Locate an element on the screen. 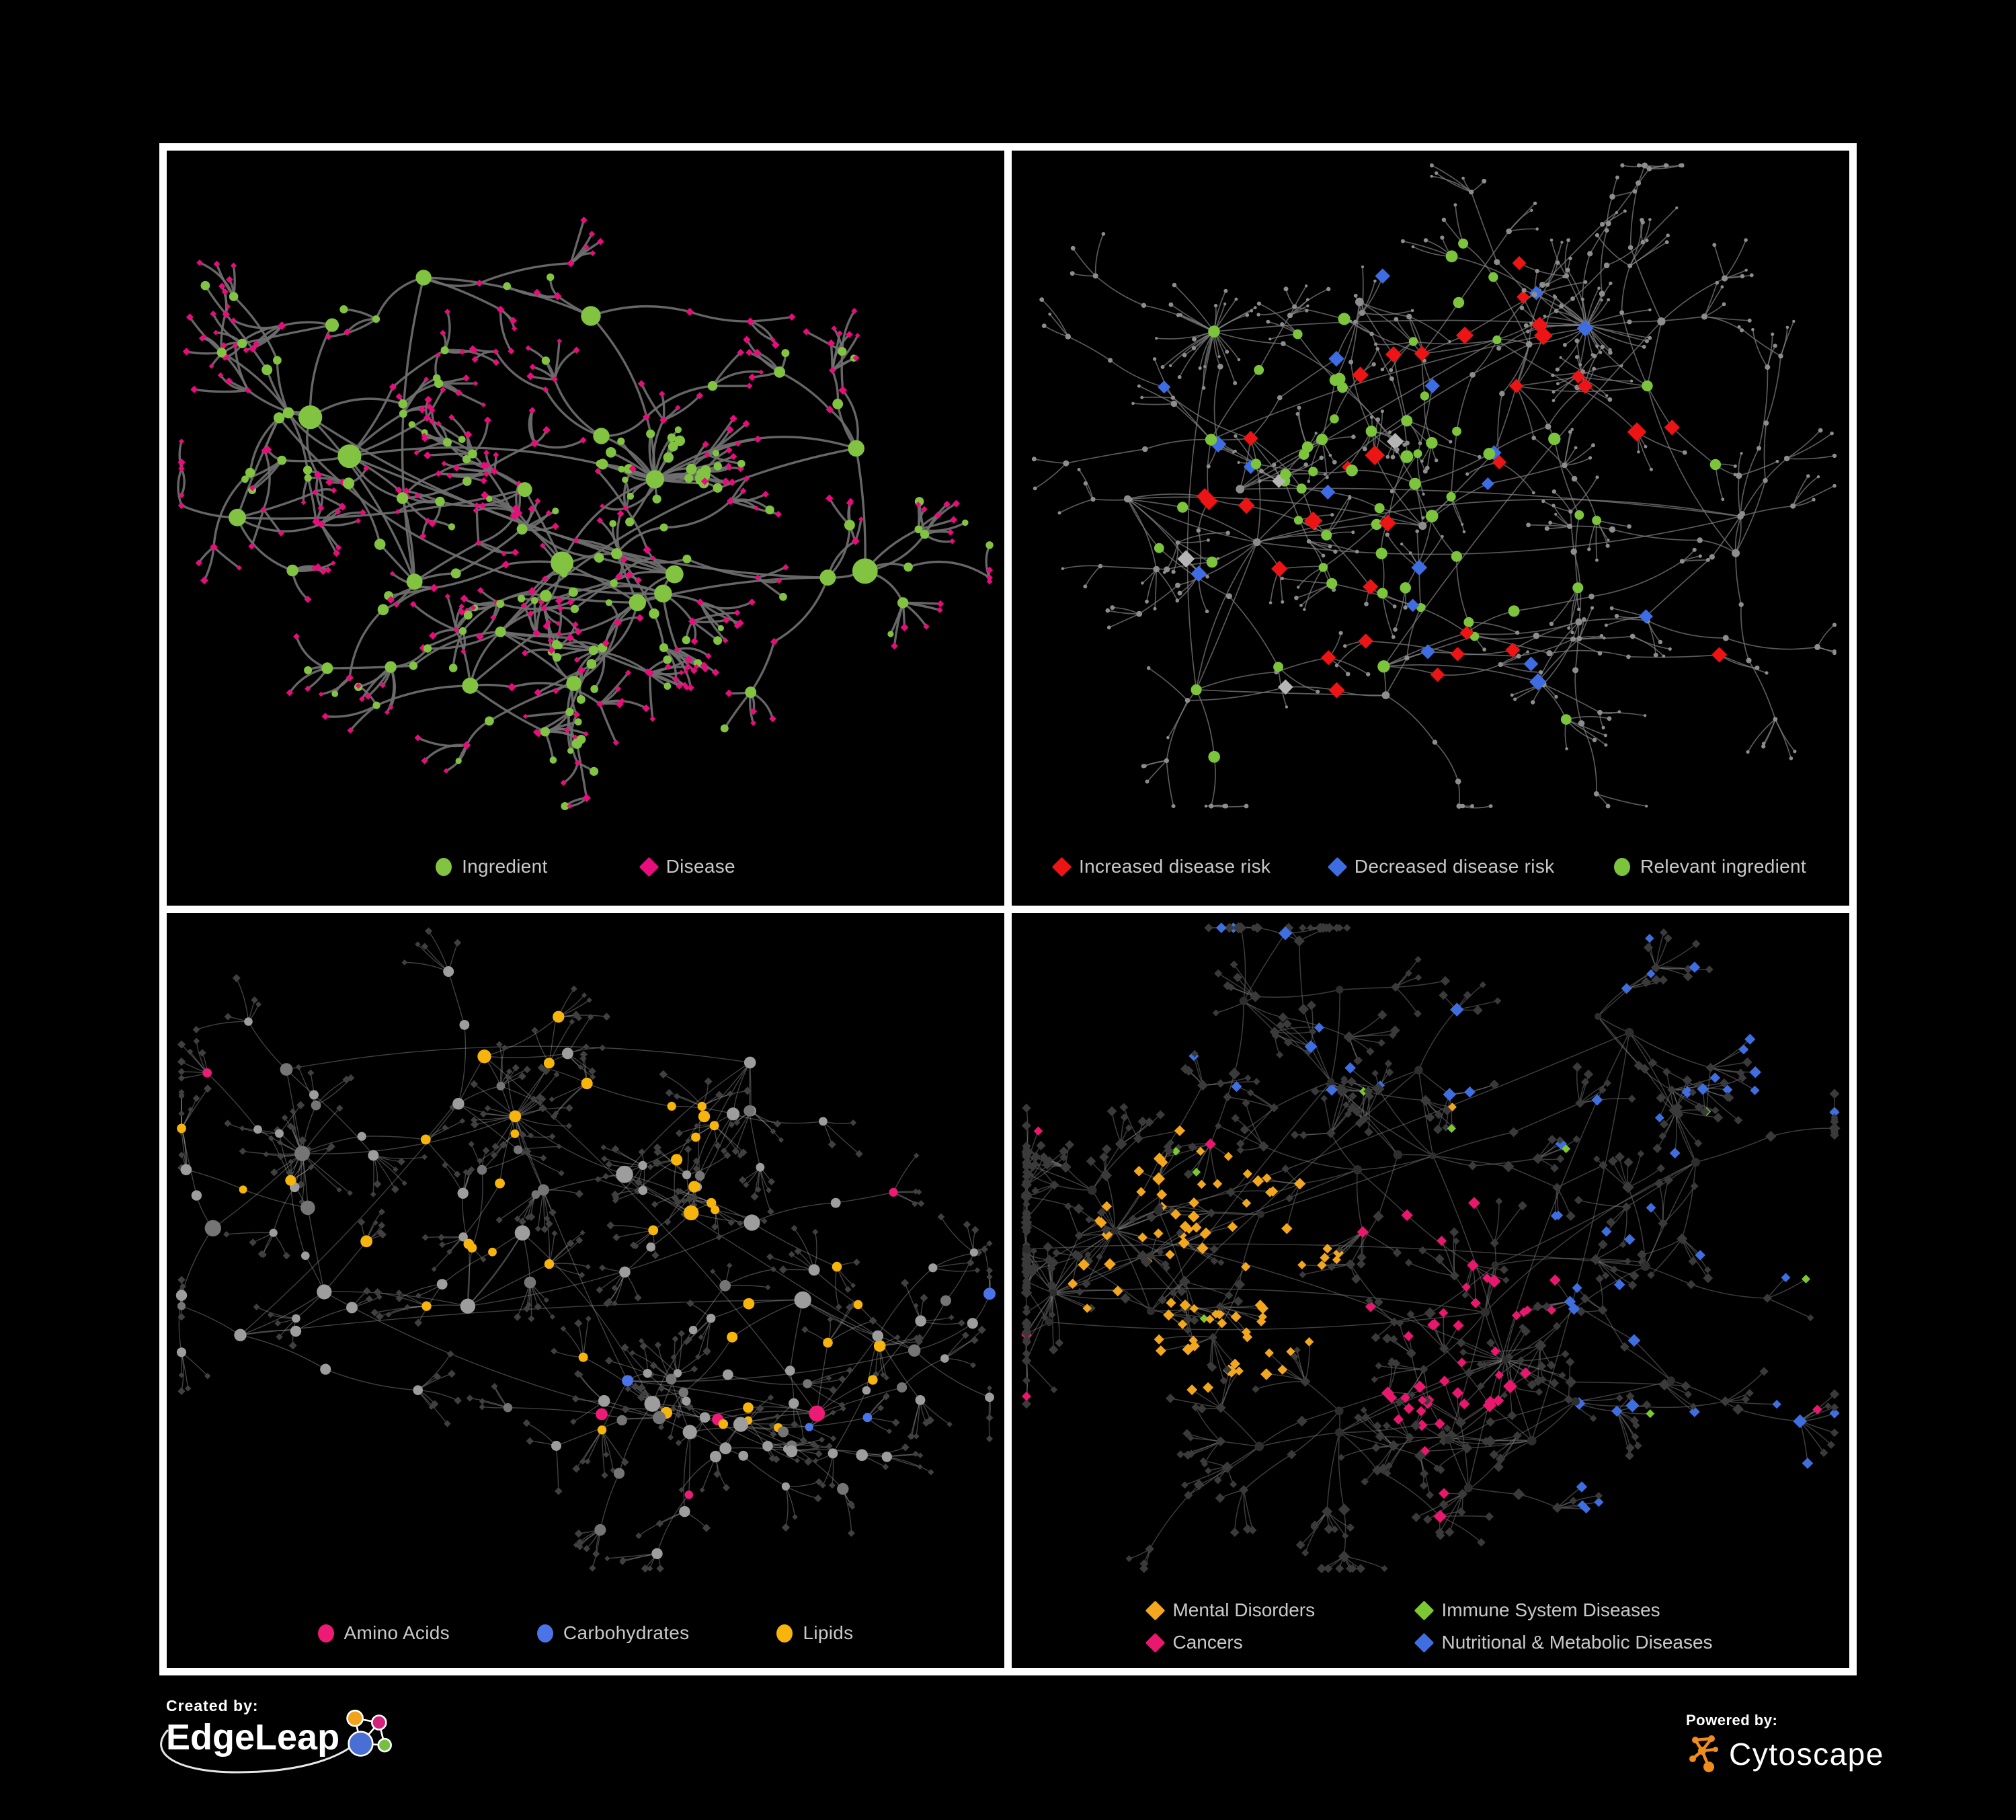 The height and width of the screenshot is (1820, 2016). cytoscape-credit: Powered by: Cytoscape is located at coordinates (1785, 1743).